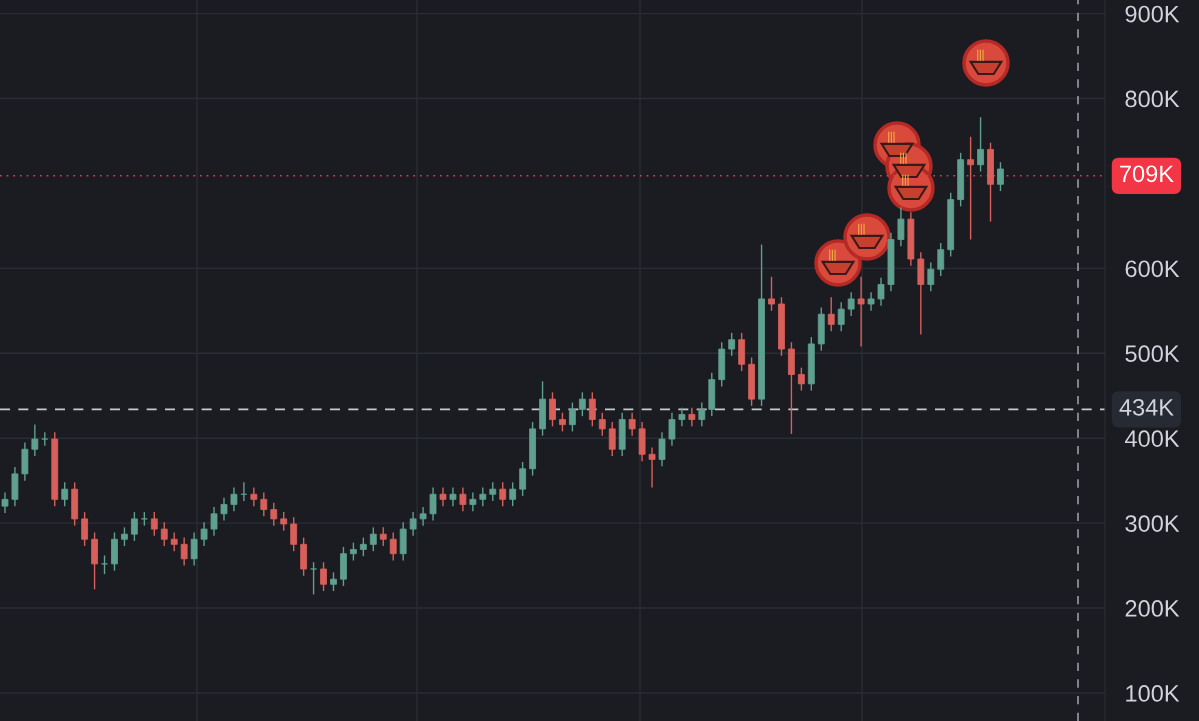  I want to click on y-tick-label: 200K, so click(1152, 608).